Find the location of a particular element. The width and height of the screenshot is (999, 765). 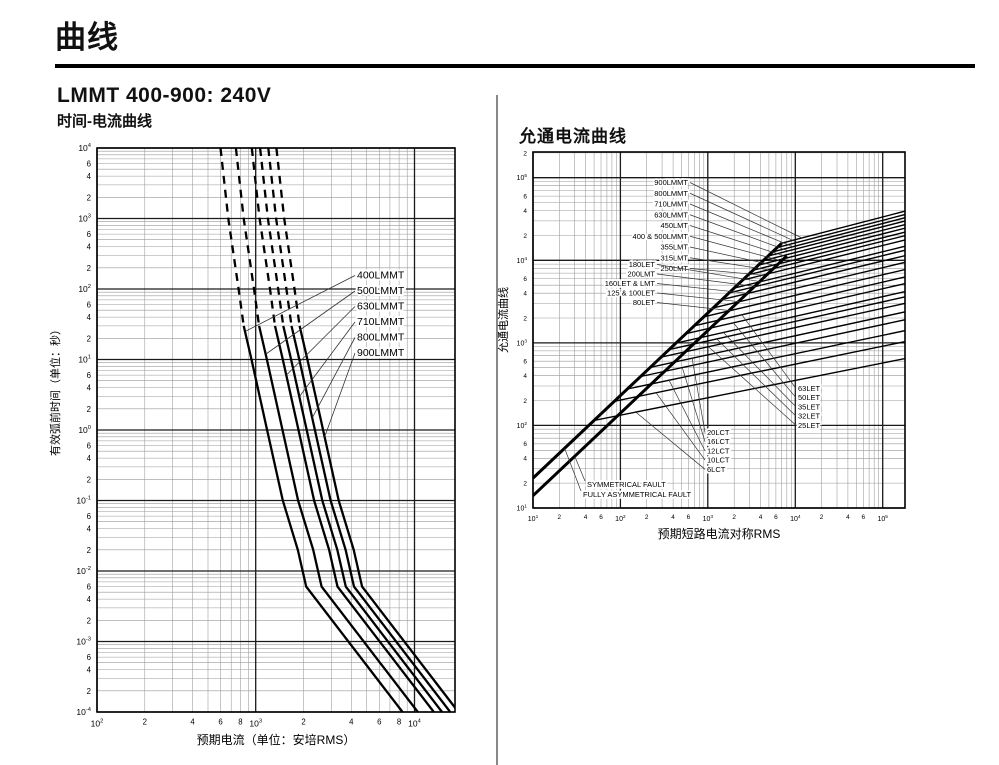

line-63LET is located at coordinates (799, 301).